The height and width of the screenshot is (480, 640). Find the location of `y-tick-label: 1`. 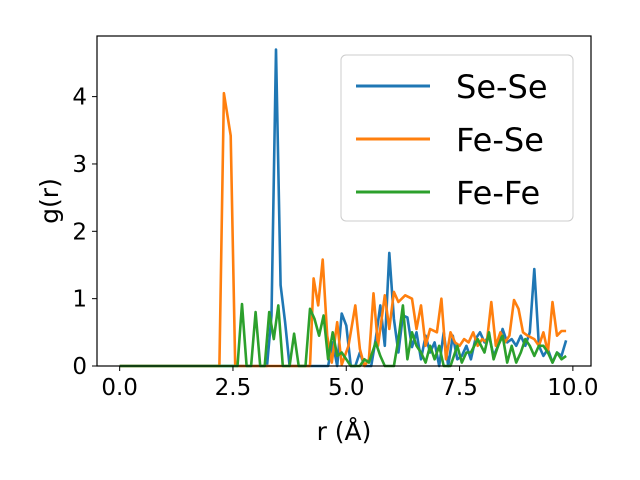

y-tick-label: 1 is located at coordinates (79, 300).